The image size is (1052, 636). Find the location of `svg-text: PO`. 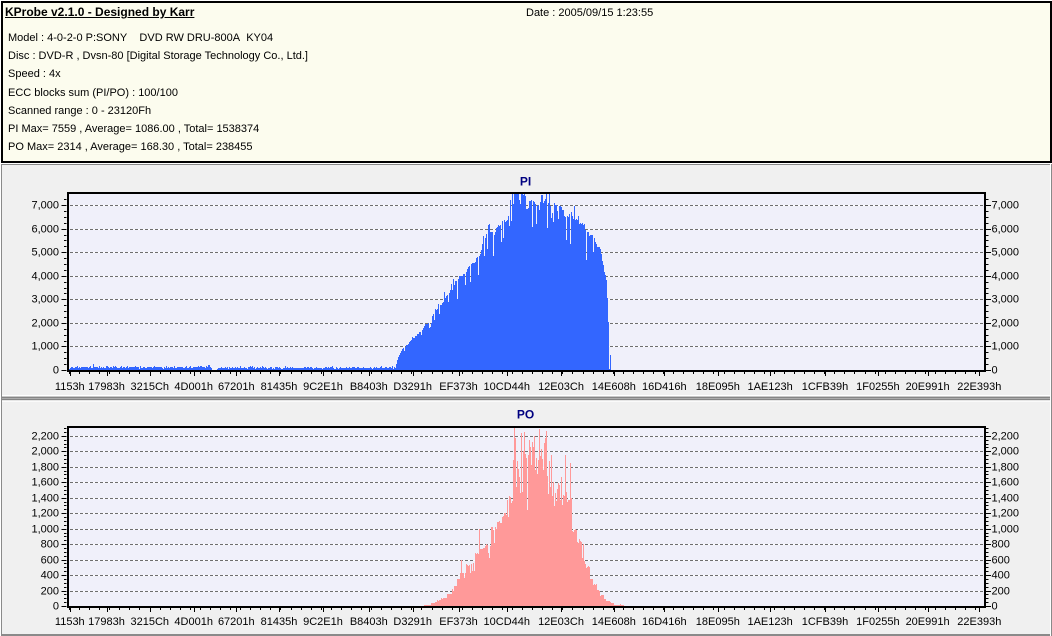

svg-text: PO is located at coordinates (525, 415).